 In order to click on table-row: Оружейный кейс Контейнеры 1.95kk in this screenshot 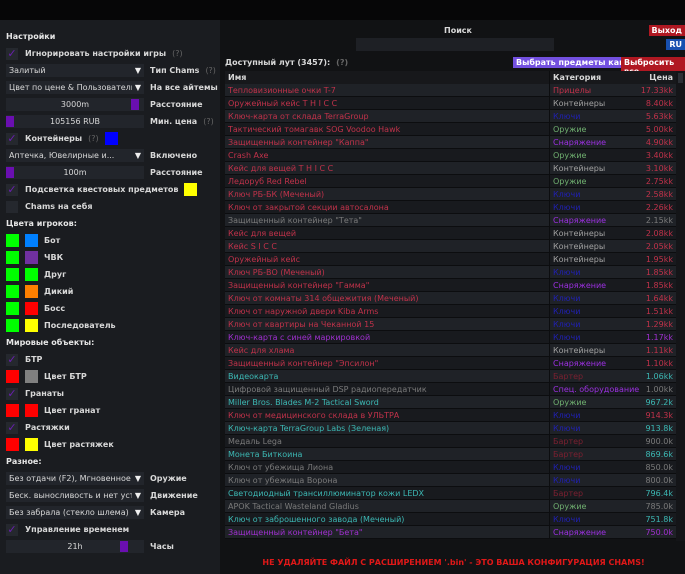, I will do `click(450, 259)`.